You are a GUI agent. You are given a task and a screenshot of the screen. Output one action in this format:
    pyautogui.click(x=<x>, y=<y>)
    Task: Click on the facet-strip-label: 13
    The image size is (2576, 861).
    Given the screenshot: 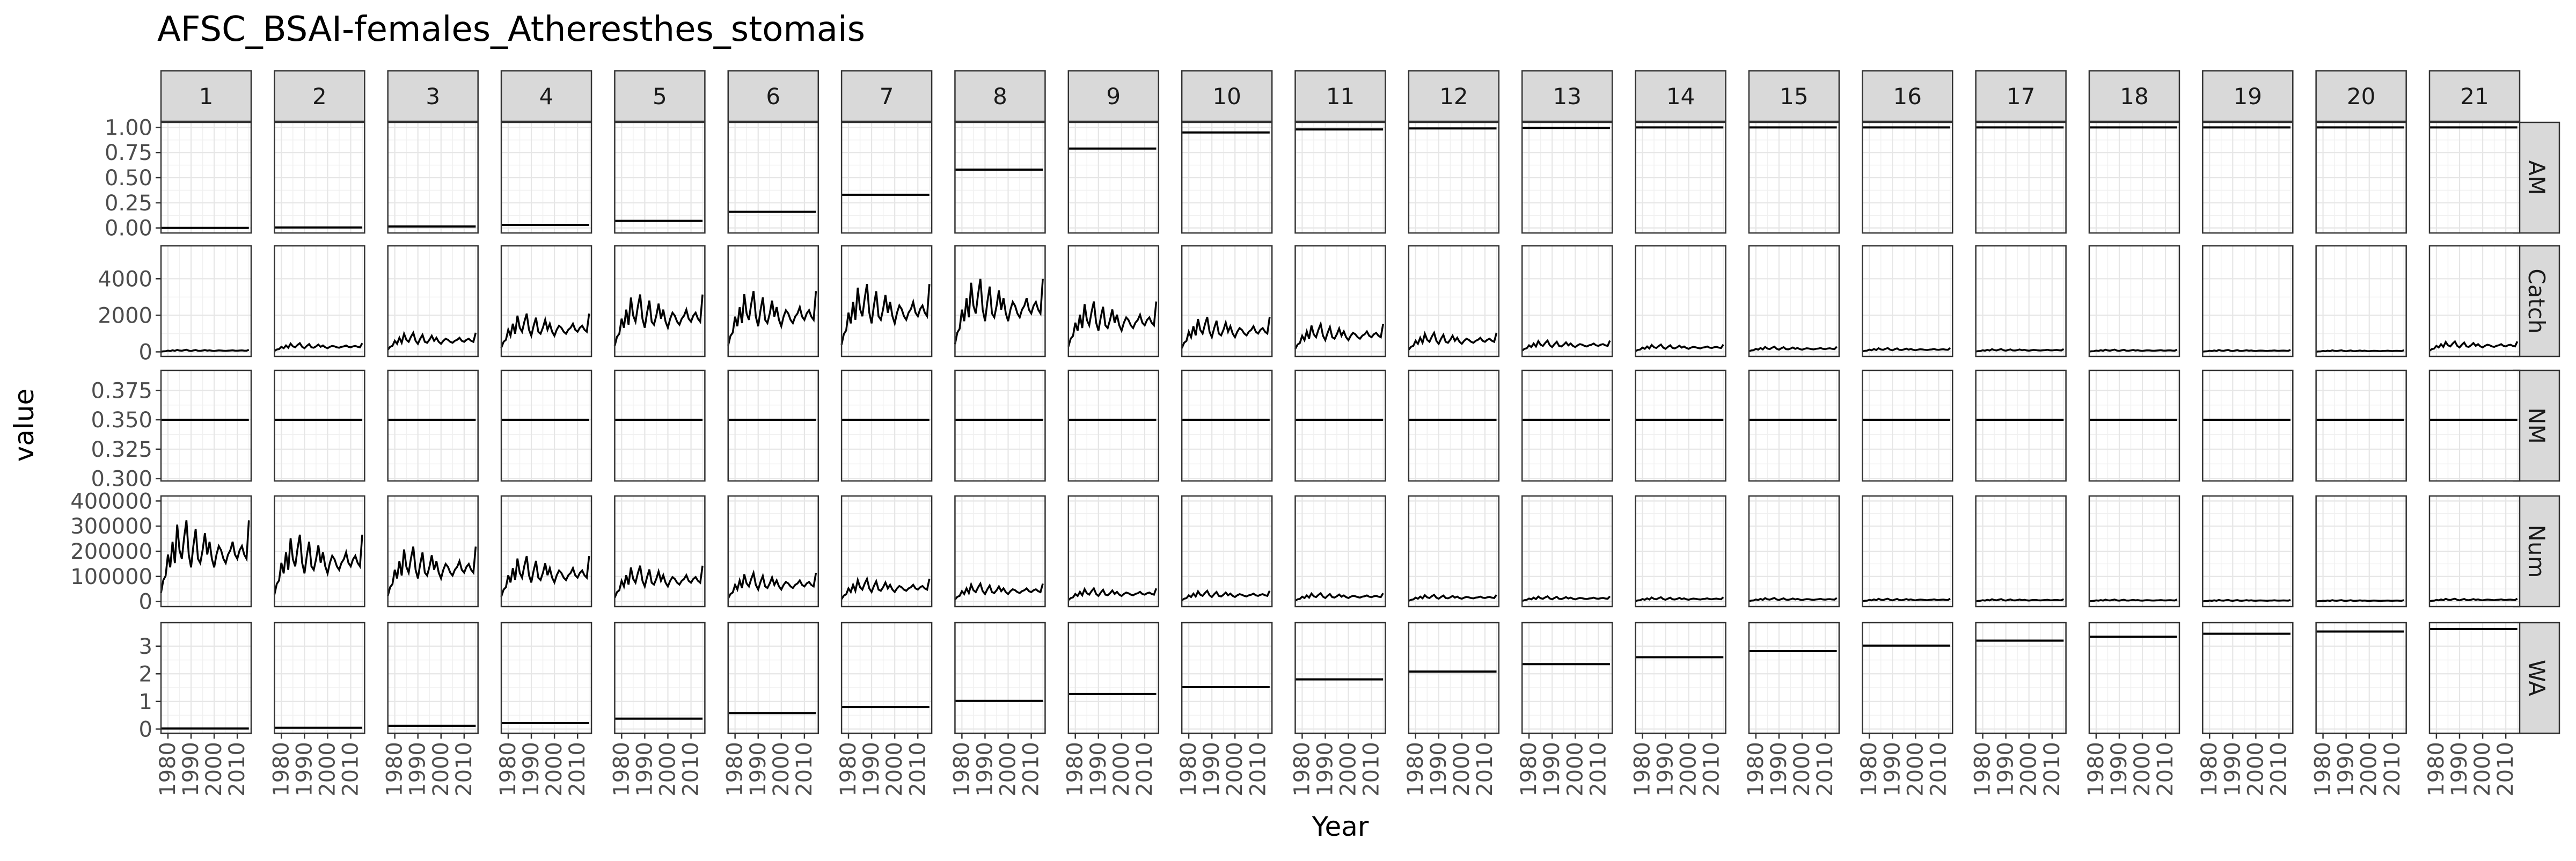 What is the action you would take?
    pyautogui.click(x=1567, y=96)
    